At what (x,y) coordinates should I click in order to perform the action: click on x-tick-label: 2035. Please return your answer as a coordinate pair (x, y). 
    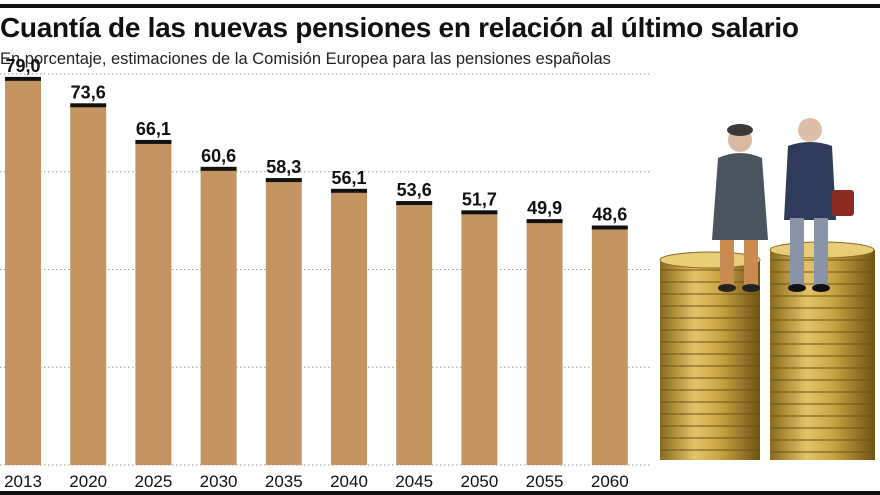
    Looking at the image, I should click on (284, 481).